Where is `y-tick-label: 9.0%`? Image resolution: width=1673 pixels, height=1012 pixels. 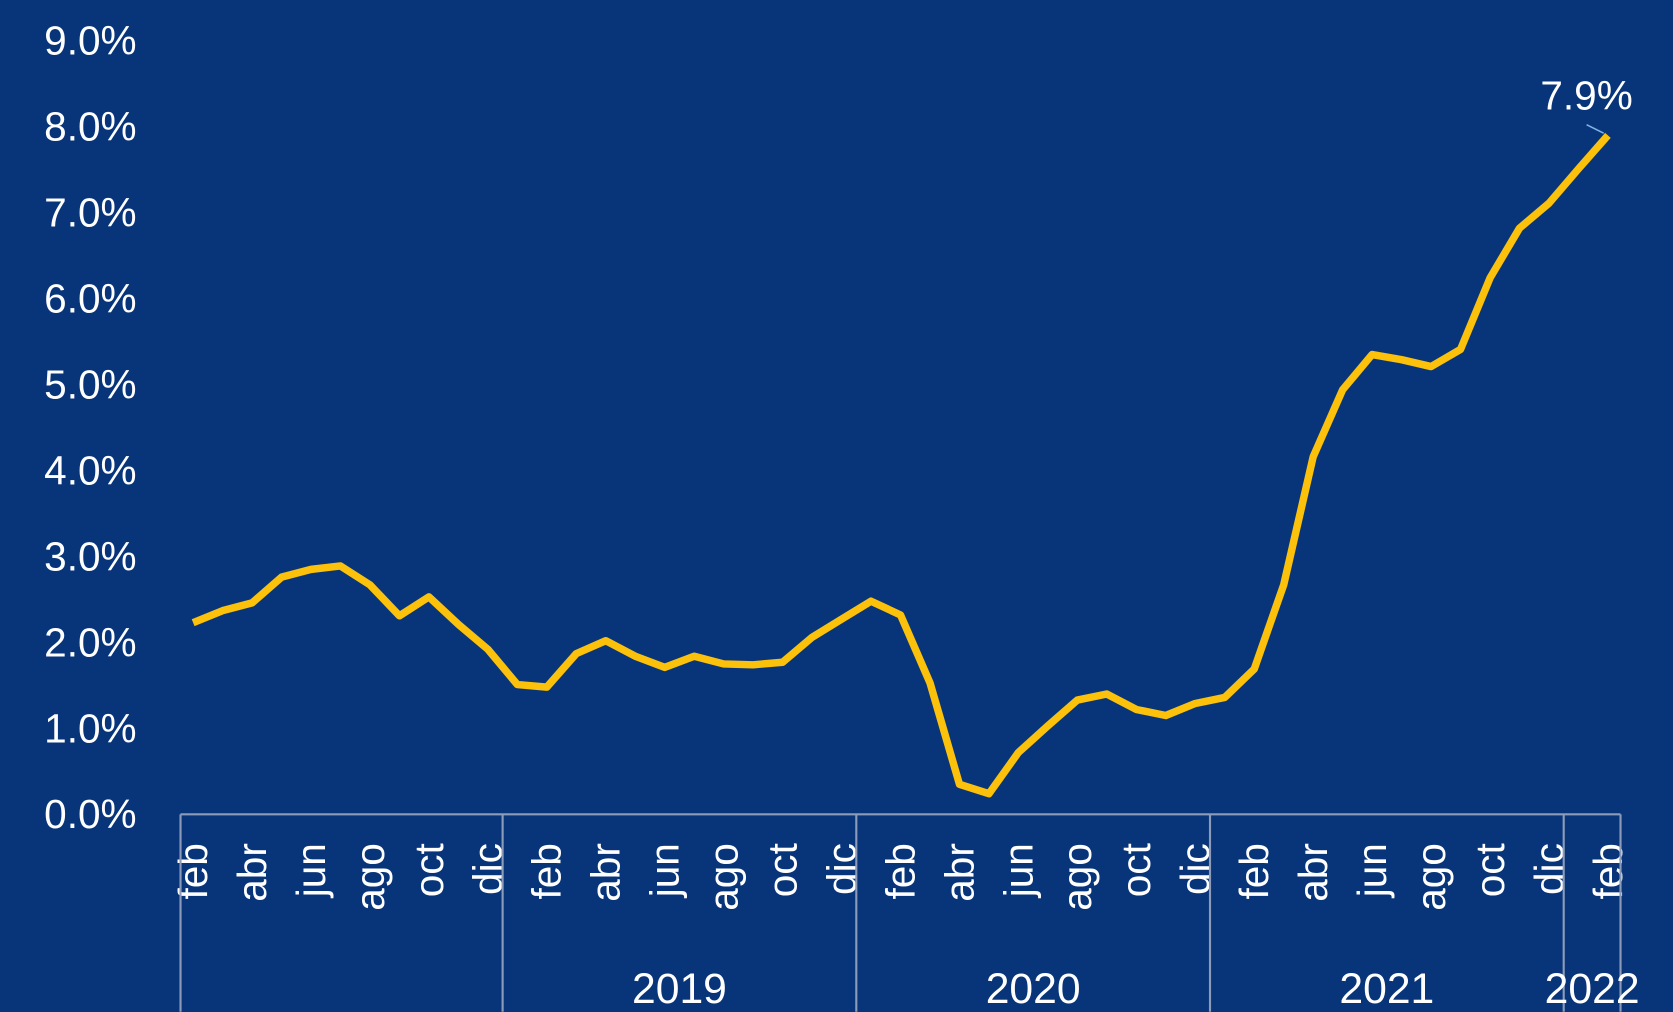
y-tick-label: 9.0% is located at coordinates (90, 41).